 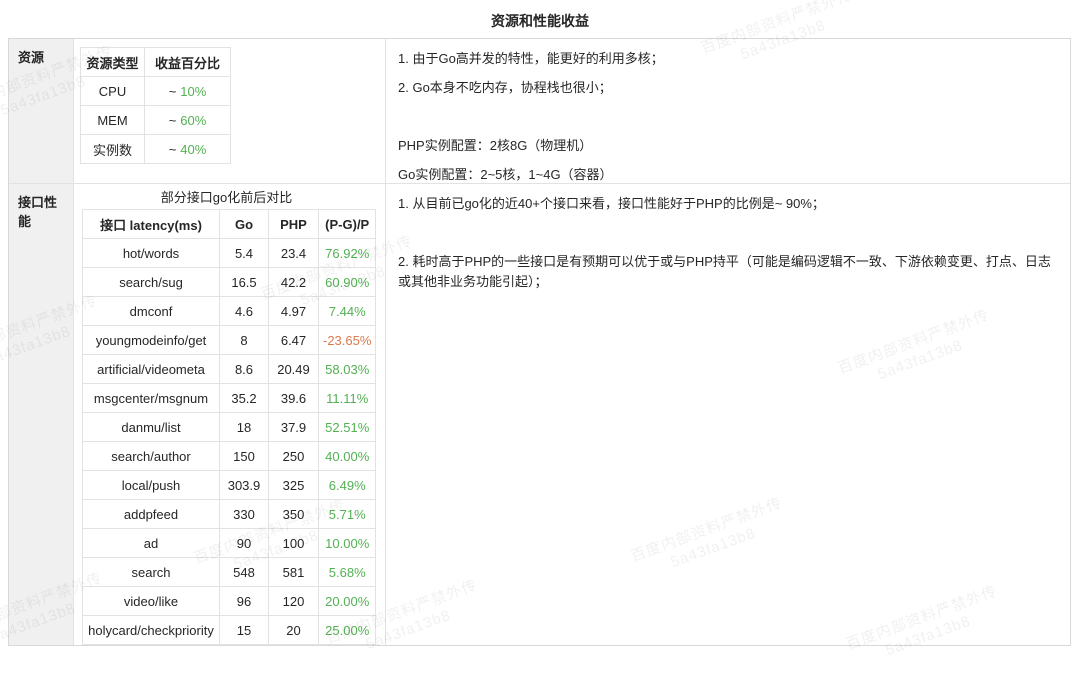 What do you see at coordinates (151, 253) in the screenshot?
I see `api-name-cell: hot/words` at bounding box center [151, 253].